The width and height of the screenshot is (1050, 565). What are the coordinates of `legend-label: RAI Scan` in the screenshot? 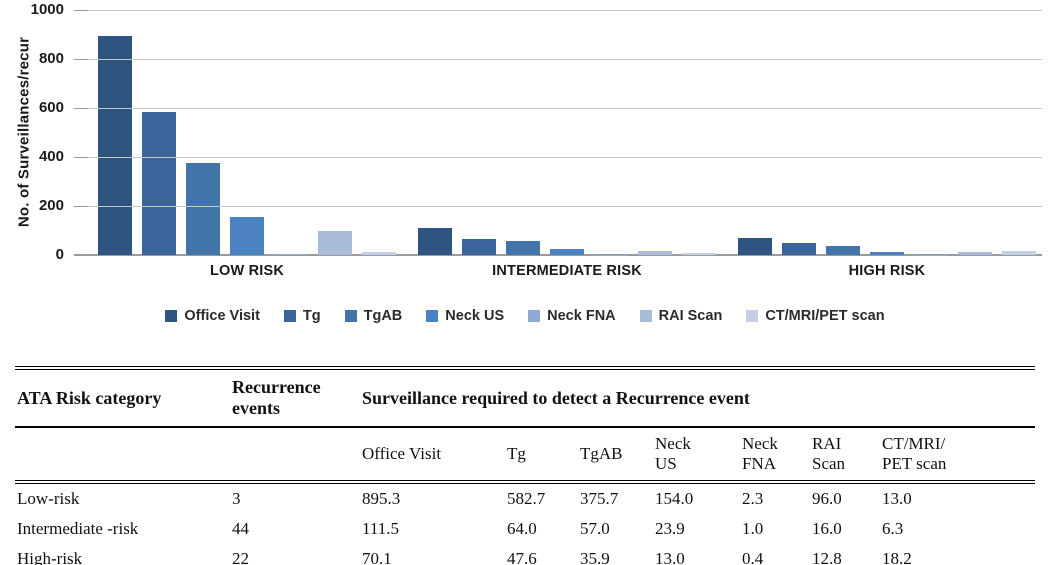 It's located at (690, 316).